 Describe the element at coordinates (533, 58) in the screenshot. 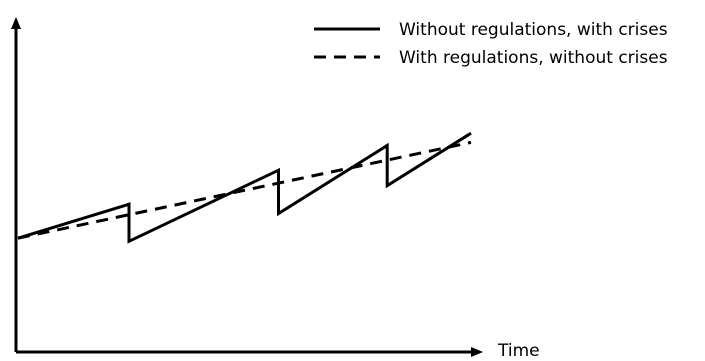

I see `legend-label-series-2: With regulations, without crises` at that location.